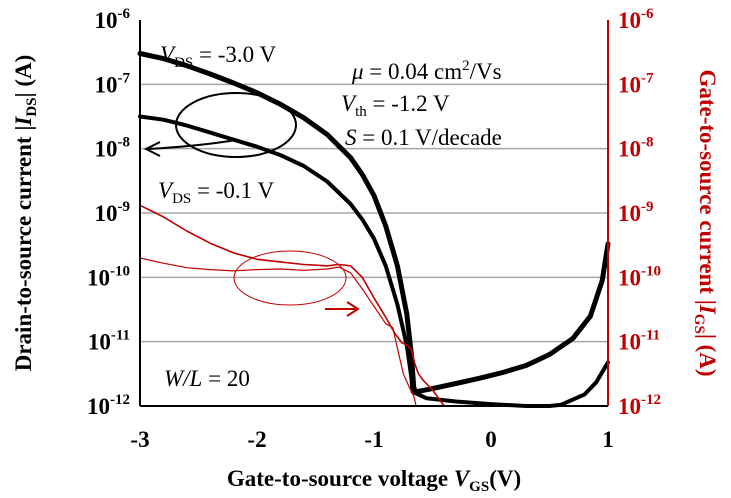  I want to click on right-y-tick-label: 10⁻¹², so click(639, 405).